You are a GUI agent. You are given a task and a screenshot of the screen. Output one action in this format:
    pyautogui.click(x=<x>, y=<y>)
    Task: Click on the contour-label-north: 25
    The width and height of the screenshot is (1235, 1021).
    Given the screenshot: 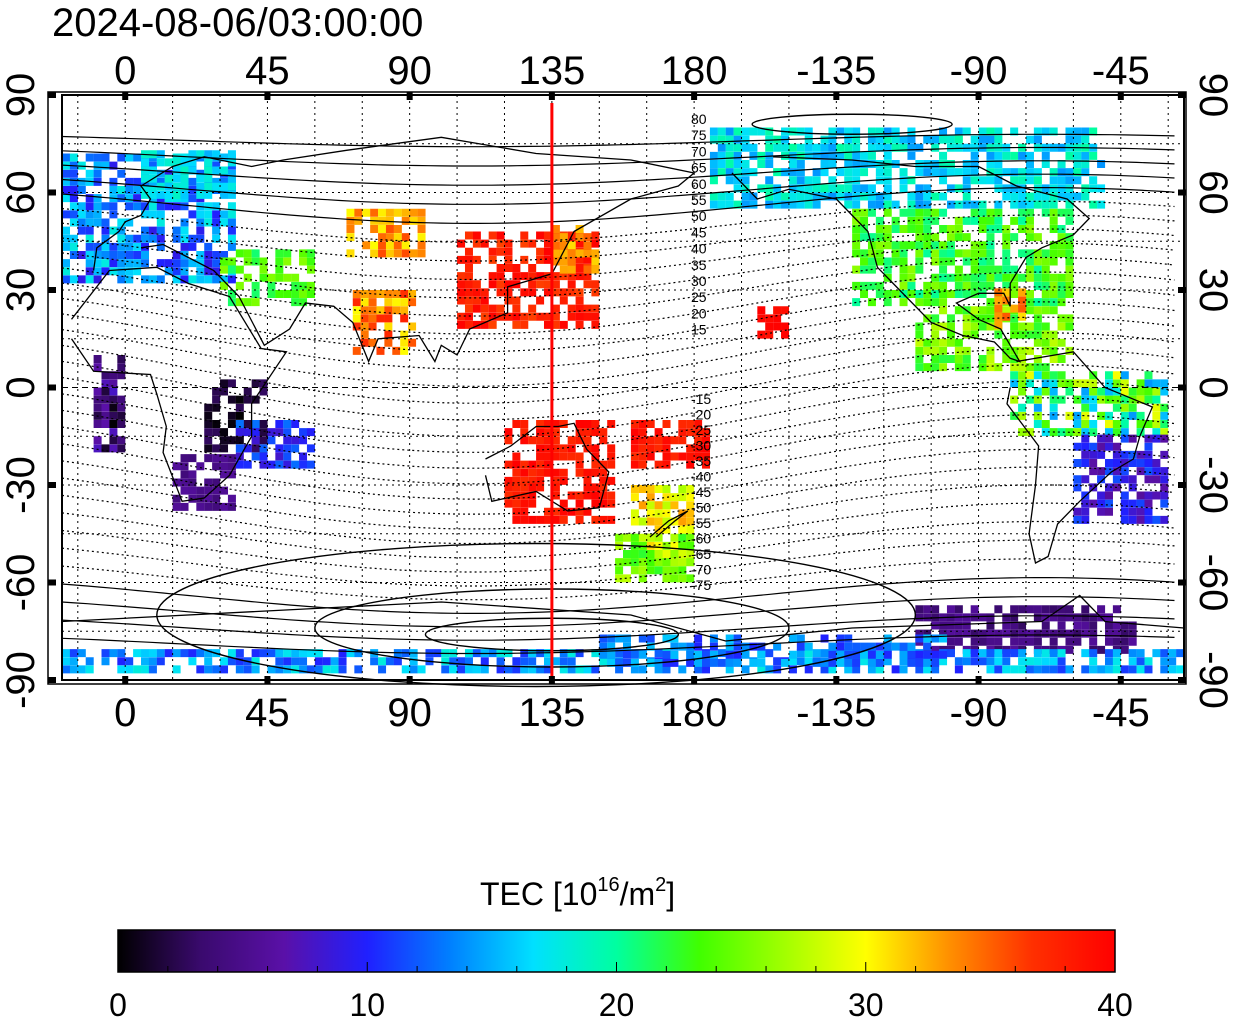 What is the action you would take?
    pyautogui.click(x=699, y=297)
    